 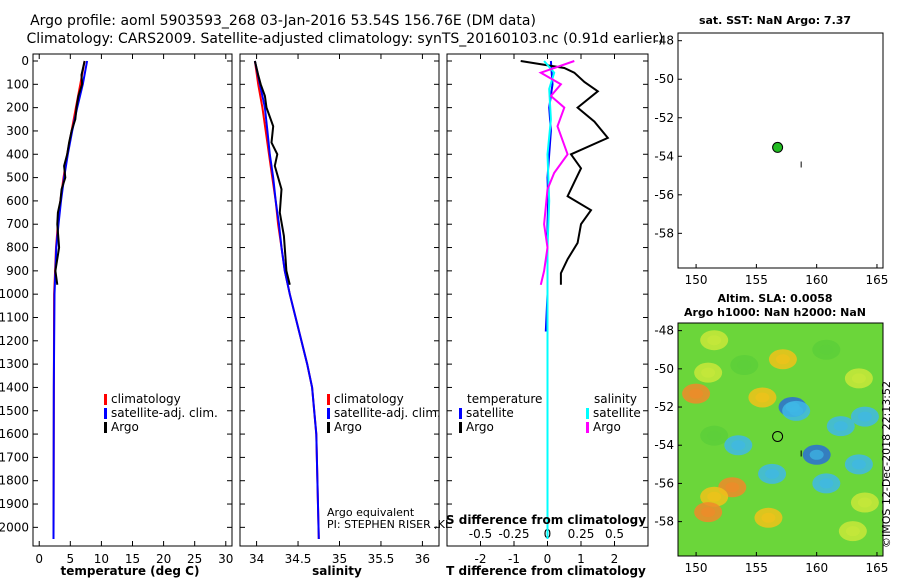 I want to click on y-tick-label: 500, so click(x=17, y=178).